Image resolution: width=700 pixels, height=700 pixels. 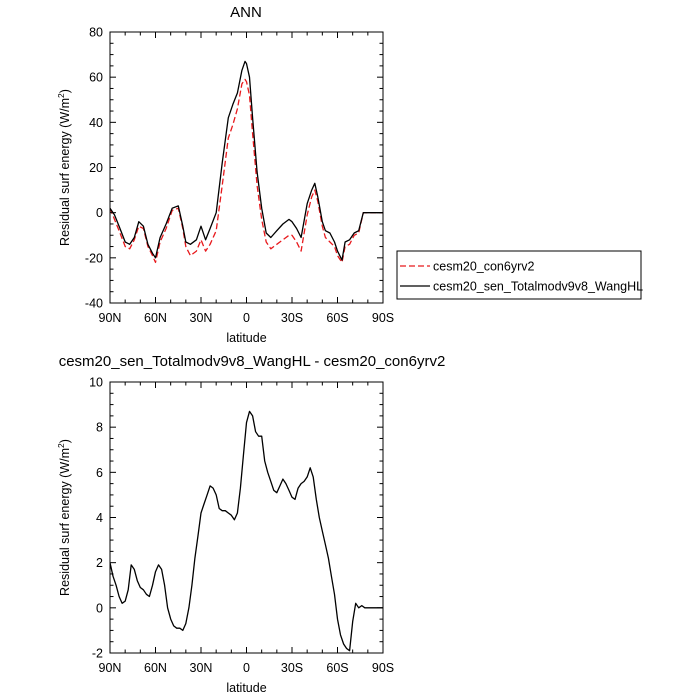 What do you see at coordinates (246, 12) in the screenshot?
I see `chart-title: ANN` at bounding box center [246, 12].